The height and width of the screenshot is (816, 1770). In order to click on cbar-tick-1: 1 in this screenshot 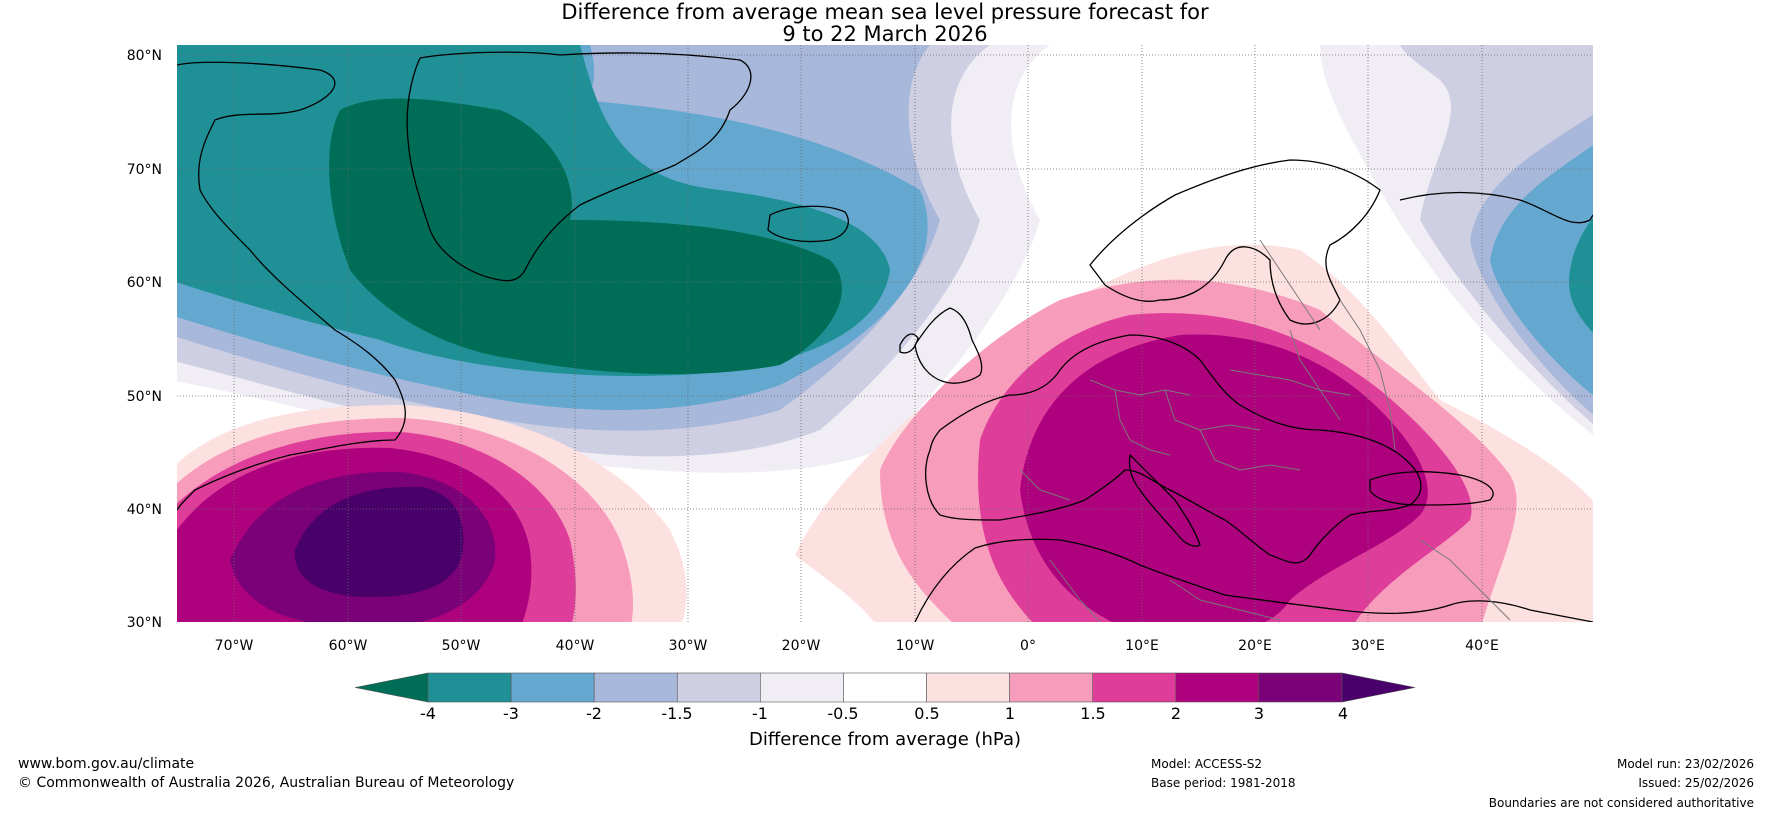, I will do `click(1010, 713)`.